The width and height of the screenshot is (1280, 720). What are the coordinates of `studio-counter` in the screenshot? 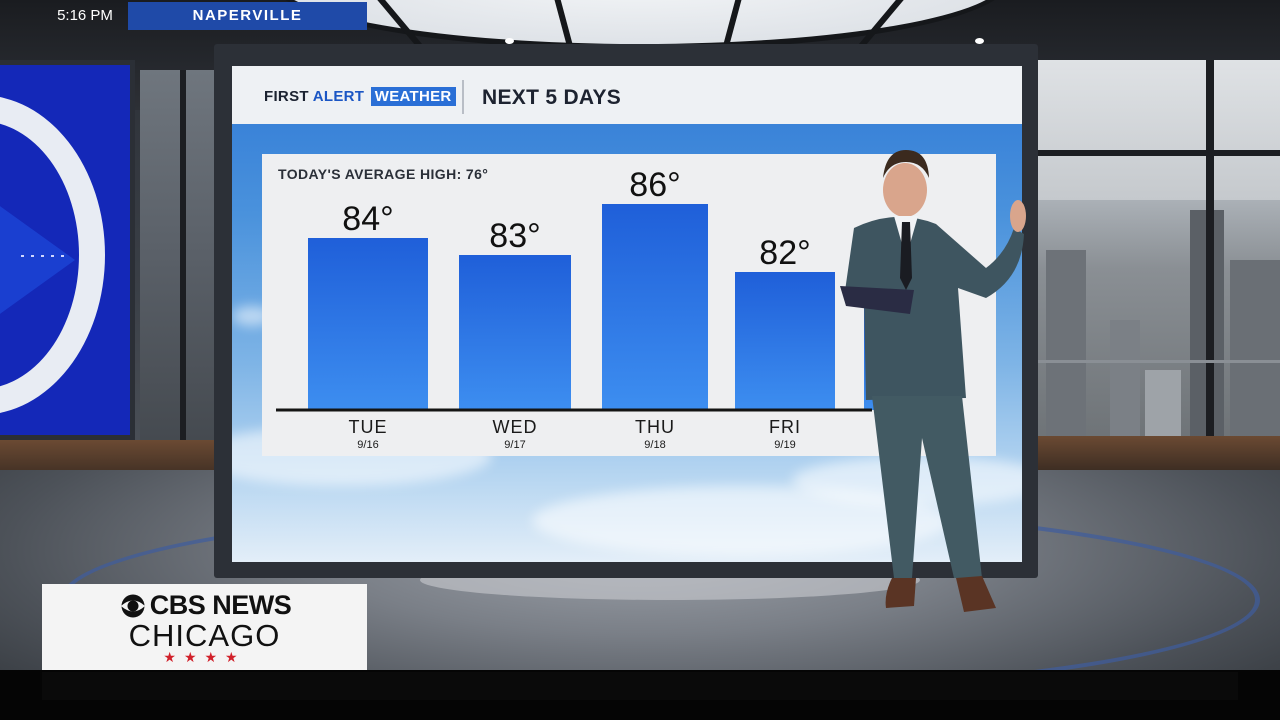 It's located at (1158, 454).